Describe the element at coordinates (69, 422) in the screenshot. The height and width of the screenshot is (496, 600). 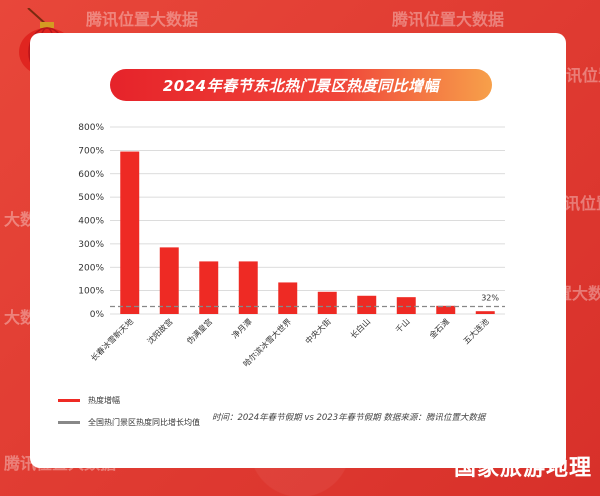
I see `legend-average-swatch` at that location.